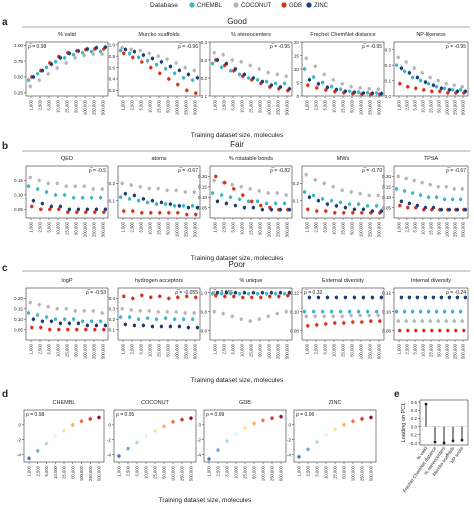 The image size is (474, 513). Describe the element at coordinates (388, 50) in the screenshot. I see `y-tick-label: 0.3` at that location.